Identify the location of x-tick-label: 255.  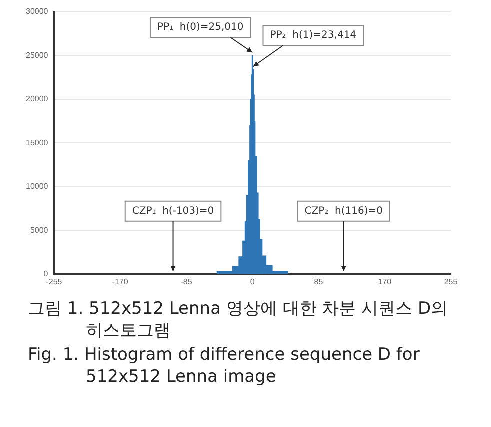
(451, 281).